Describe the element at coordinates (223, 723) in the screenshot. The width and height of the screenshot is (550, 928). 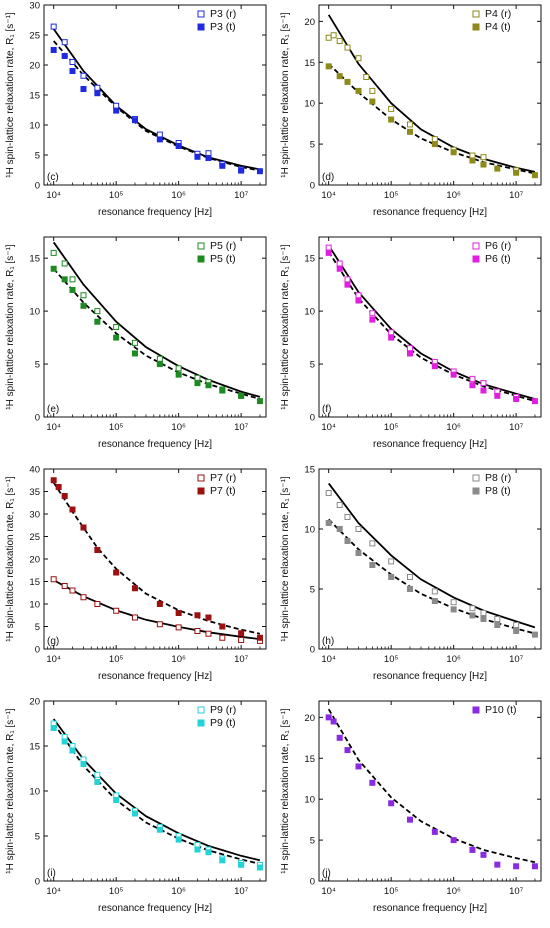
I see `legend-label: P9 (t)` at that location.